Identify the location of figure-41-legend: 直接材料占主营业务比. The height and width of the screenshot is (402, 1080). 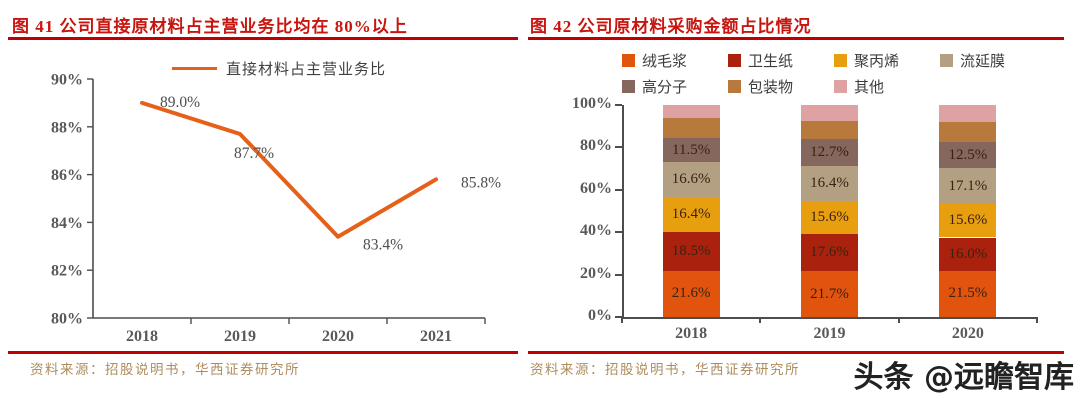
(279, 68).